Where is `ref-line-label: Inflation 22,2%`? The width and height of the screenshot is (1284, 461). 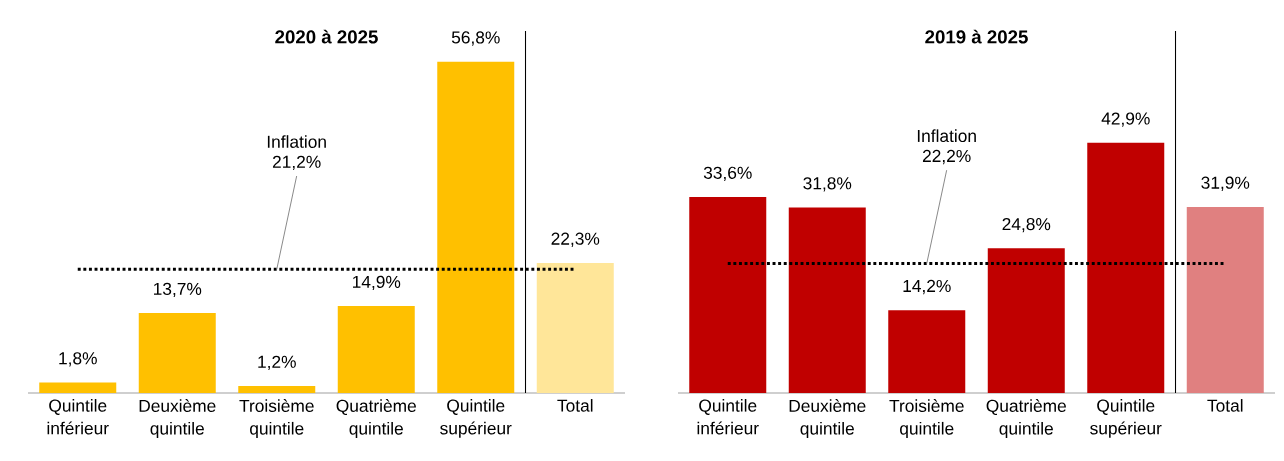 ref-line-label: Inflation 22,2% is located at coordinates (946, 147).